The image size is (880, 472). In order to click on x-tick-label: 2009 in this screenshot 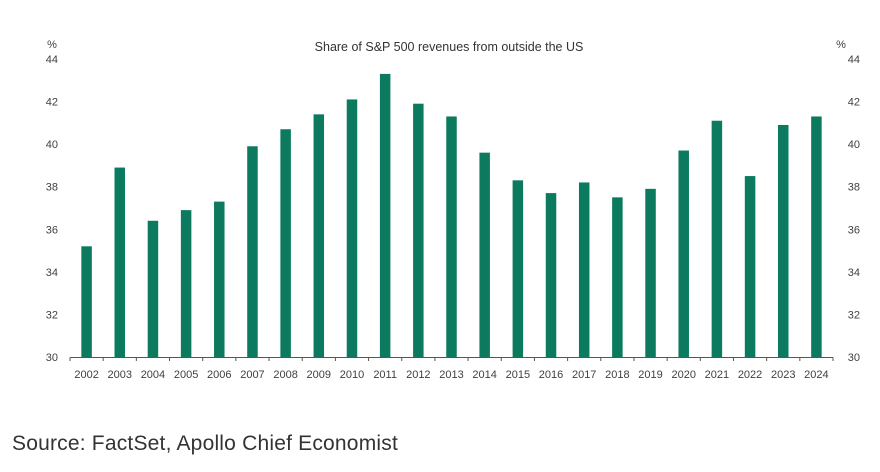, I will do `click(319, 375)`.